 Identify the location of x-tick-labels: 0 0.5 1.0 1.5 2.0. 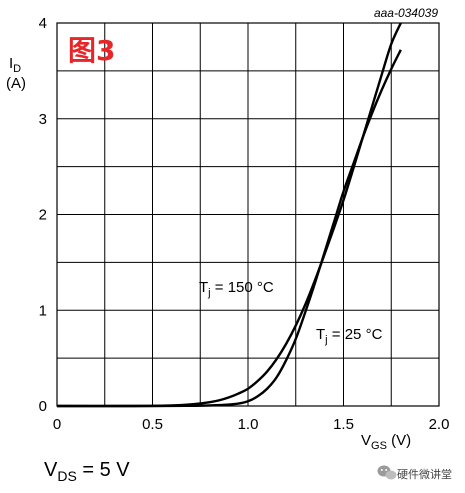
(251, 424).